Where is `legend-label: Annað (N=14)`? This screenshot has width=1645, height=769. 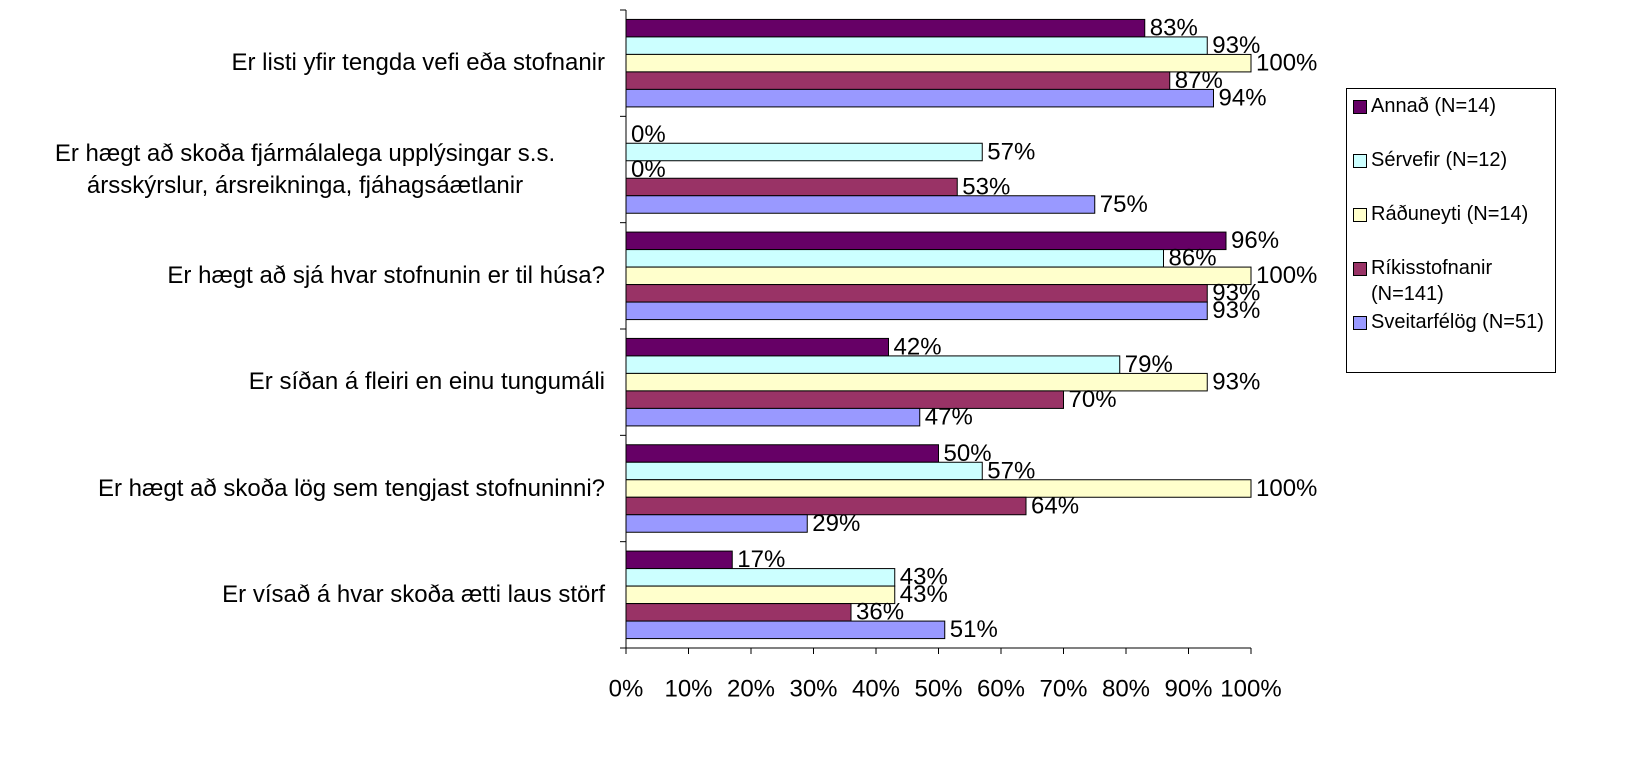 legend-label: Annað (N=14) is located at coordinates (1434, 106).